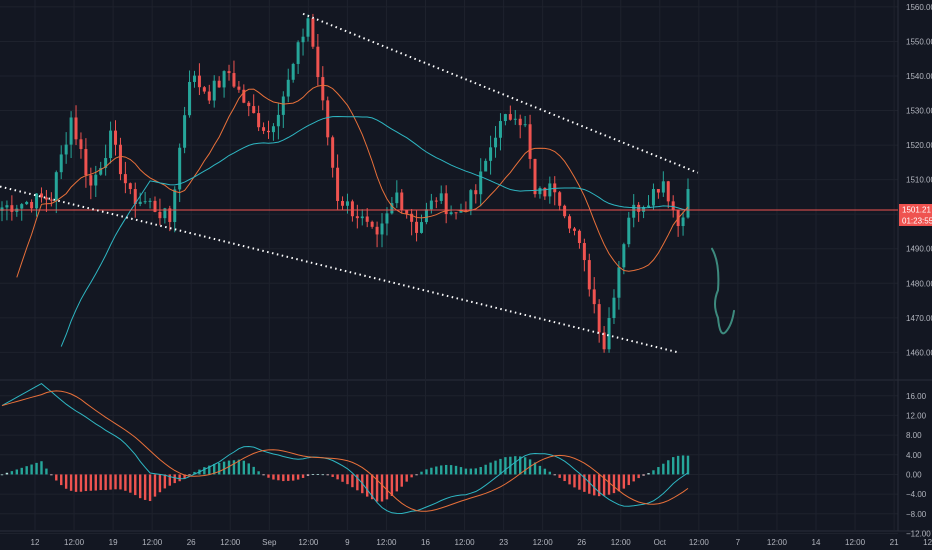 The height and width of the screenshot is (550, 932). I want to click on osc-tick-label: −8.00, so click(916, 514).